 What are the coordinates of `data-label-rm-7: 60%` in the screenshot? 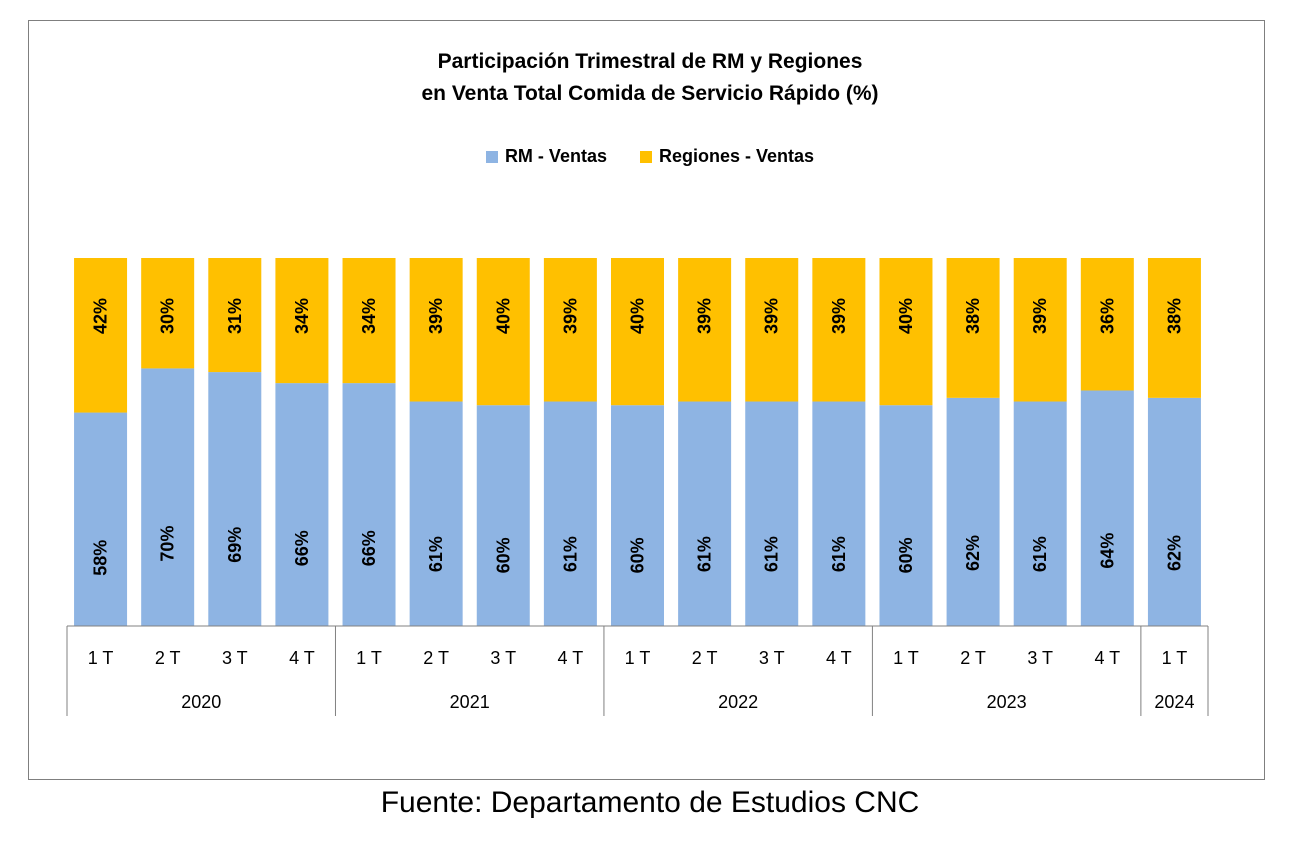 It's located at (503, 555).